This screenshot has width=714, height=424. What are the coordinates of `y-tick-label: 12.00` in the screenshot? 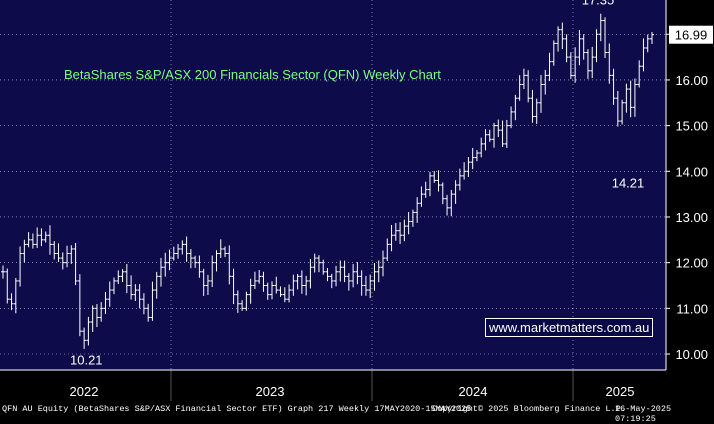 It's located at (691, 263).